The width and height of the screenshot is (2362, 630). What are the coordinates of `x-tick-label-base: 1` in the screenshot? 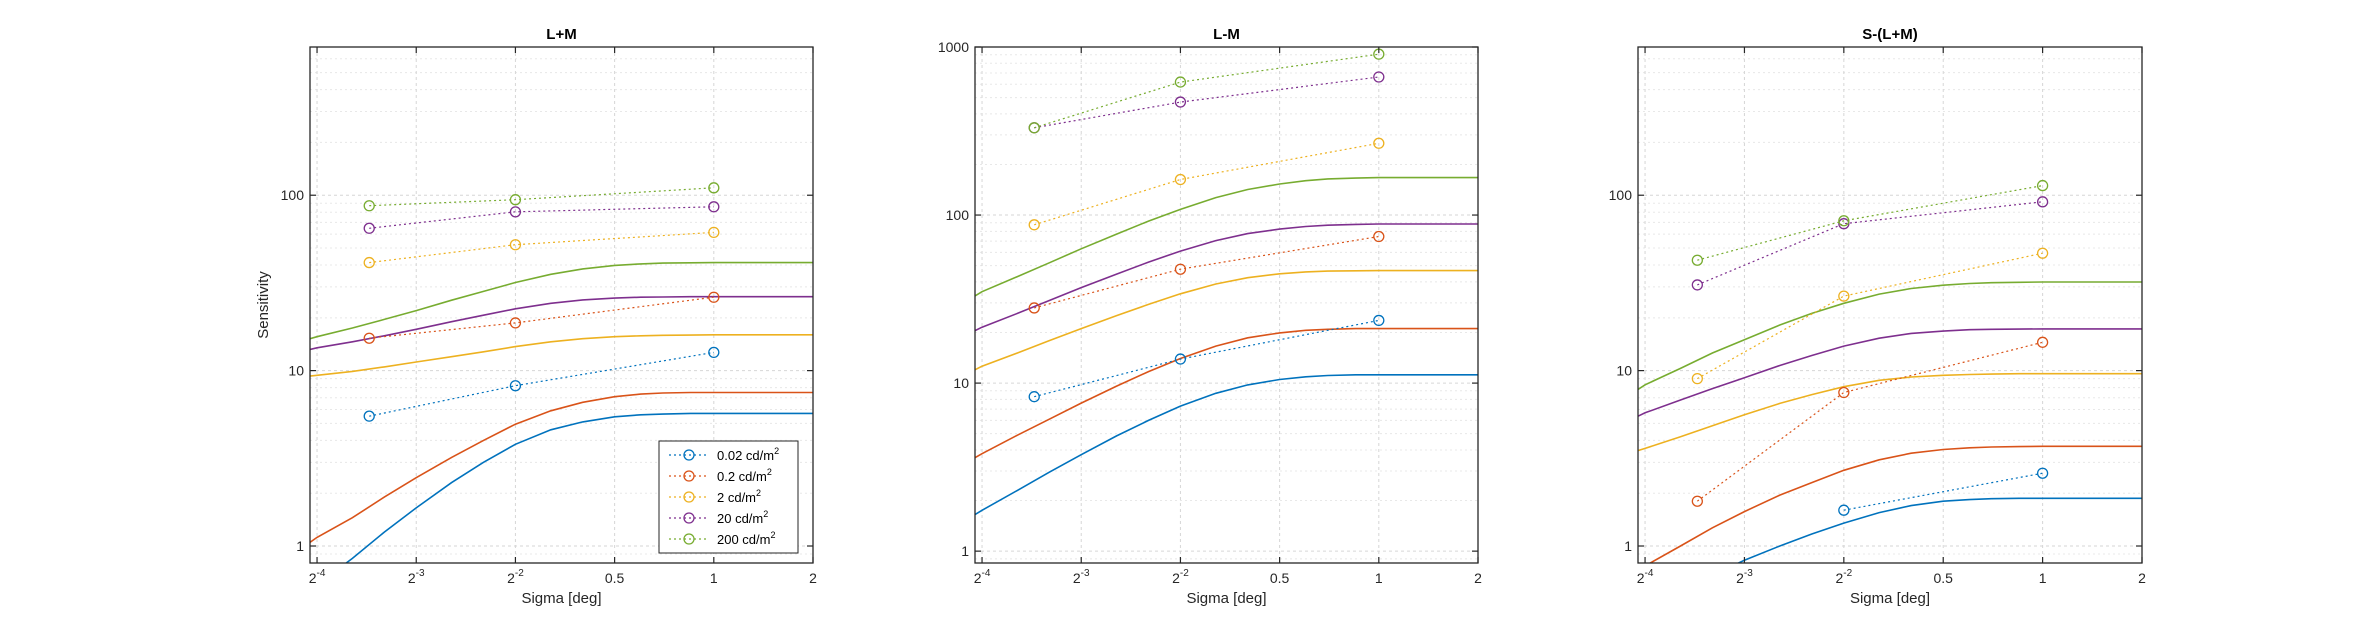 It's located at (2043, 578).